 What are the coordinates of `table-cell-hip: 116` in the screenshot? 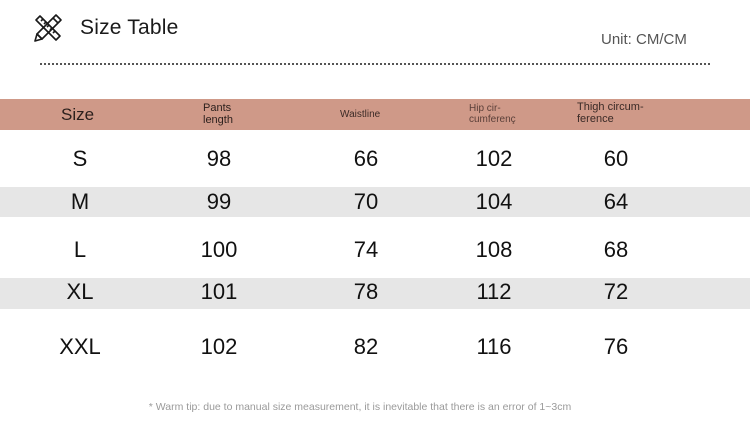 It's located at (494, 346).